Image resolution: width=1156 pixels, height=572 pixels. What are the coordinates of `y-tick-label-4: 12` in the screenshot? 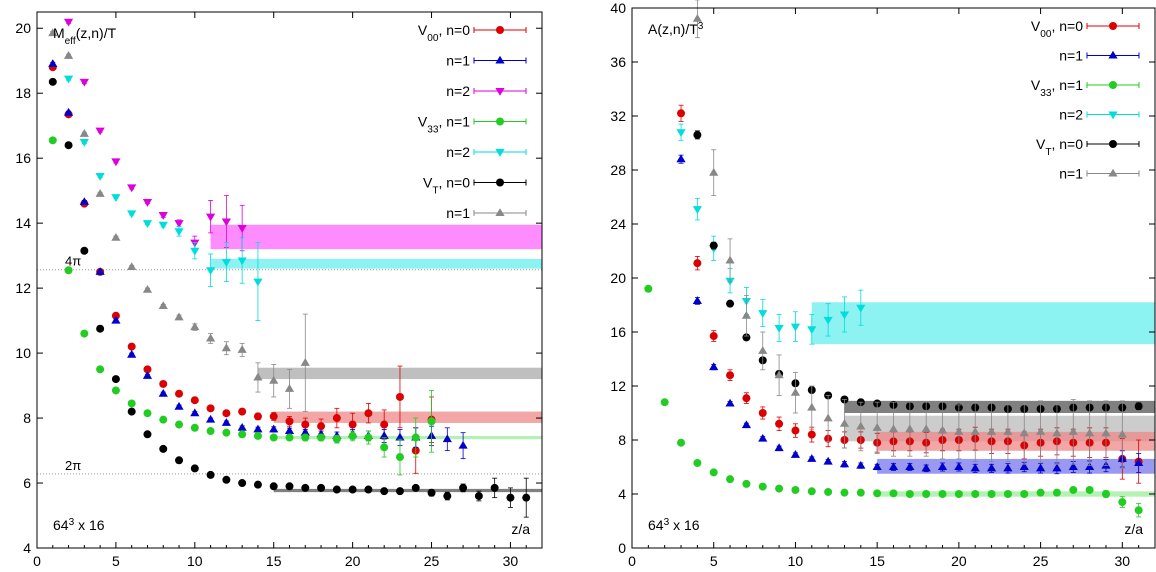 It's located at (23, 288).